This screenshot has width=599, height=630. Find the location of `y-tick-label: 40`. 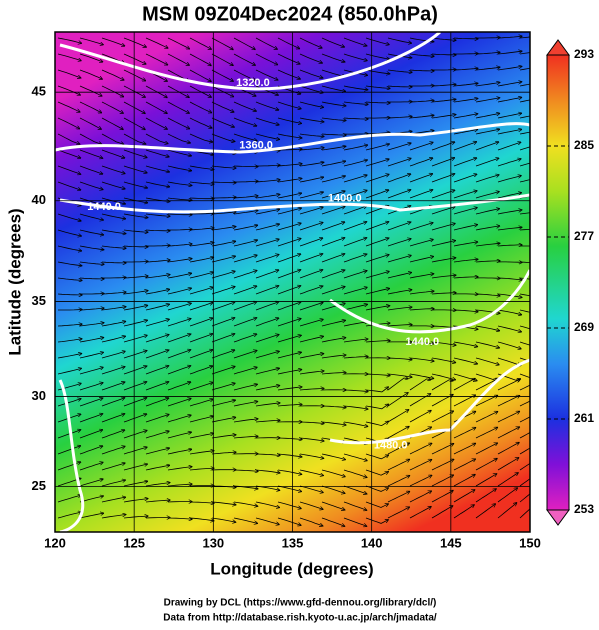

y-tick-label: 40 is located at coordinates (39, 199).